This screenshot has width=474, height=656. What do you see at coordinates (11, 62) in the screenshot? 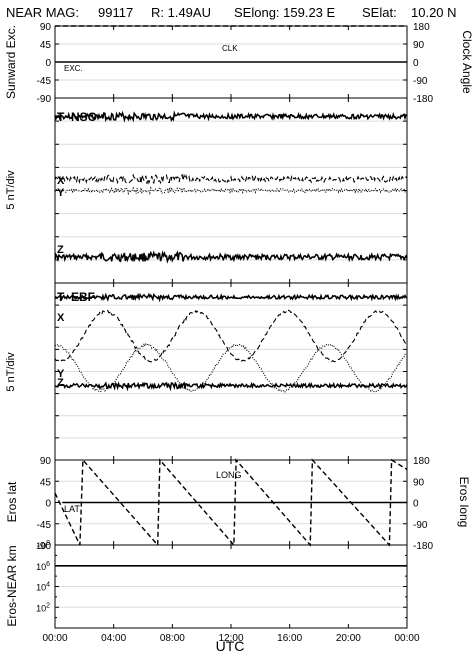
I see `angles-ylabel: Sunward Exc.` at bounding box center [11, 62].